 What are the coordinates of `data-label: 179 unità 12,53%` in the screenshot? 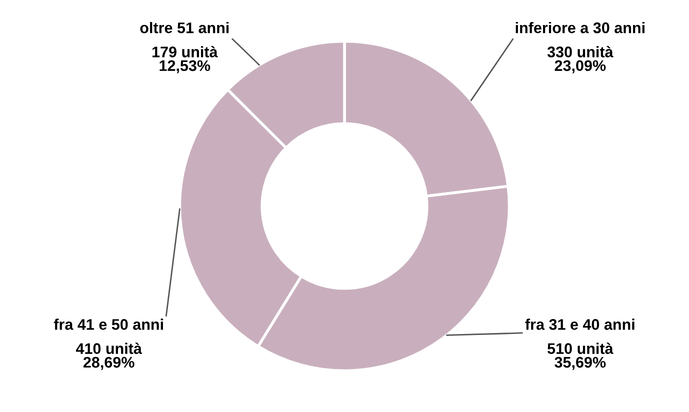 It's located at (185, 60).